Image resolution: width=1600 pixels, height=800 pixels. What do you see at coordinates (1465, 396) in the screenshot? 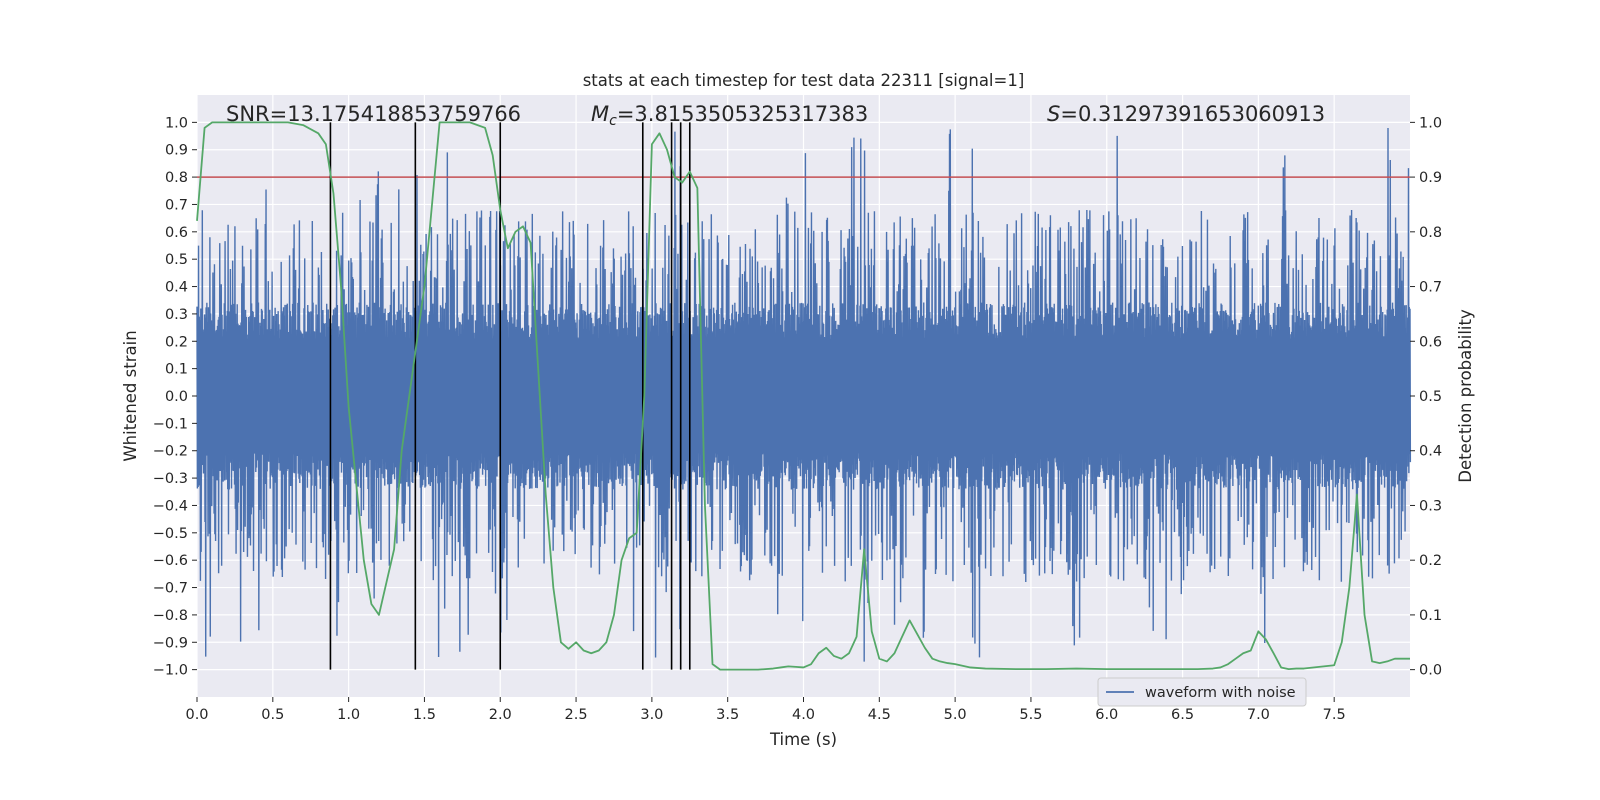
I see `y-axis-right-label: Detection probability` at bounding box center [1465, 396].